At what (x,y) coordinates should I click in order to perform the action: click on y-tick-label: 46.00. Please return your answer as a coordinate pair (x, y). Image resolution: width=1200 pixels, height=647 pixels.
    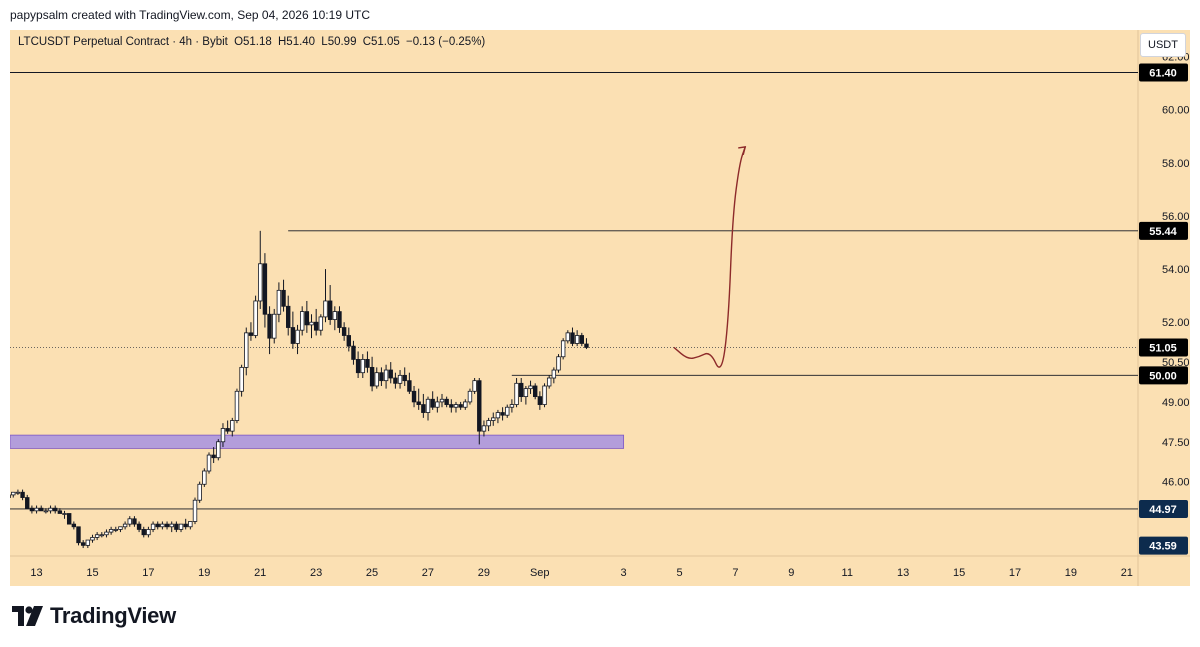
    Looking at the image, I should click on (1176, 483).